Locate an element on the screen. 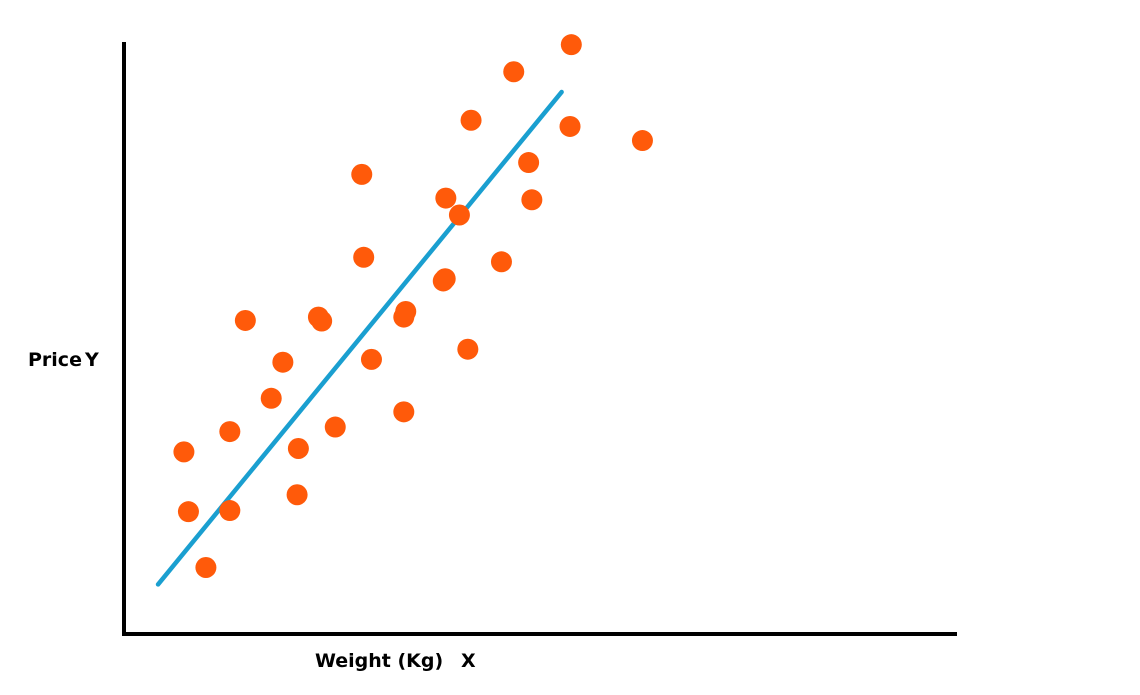 Image resolution: width=1140 pixels, height=695 pixels. x-axis-symbol: X is located at coordinates (468, 661).